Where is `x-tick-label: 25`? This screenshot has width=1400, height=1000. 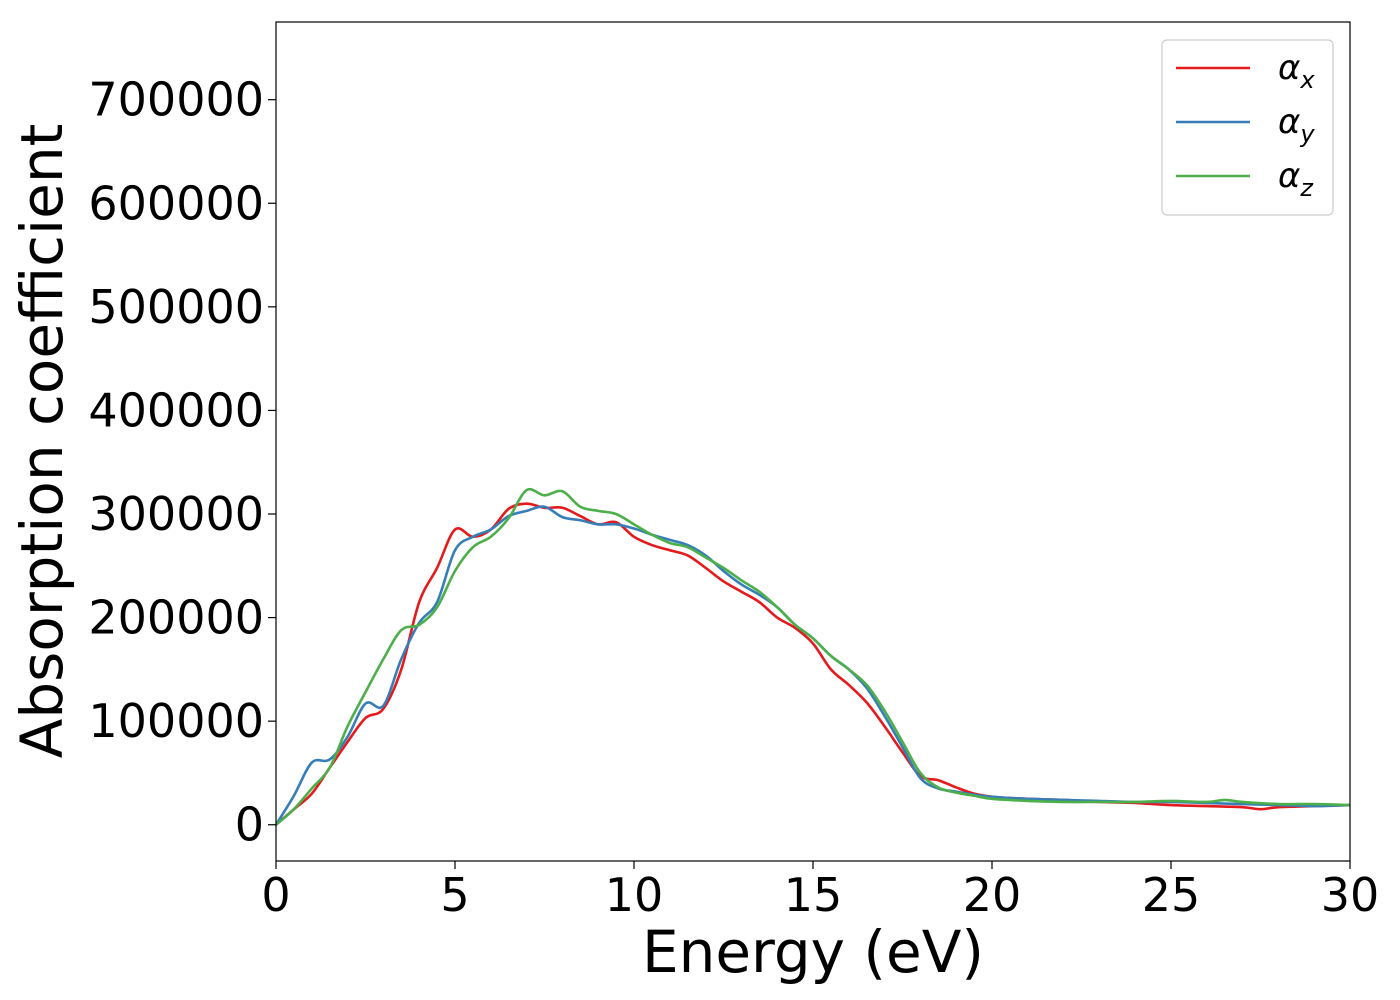
x-tick-label: 25 is located at coordinates (1171, 895).